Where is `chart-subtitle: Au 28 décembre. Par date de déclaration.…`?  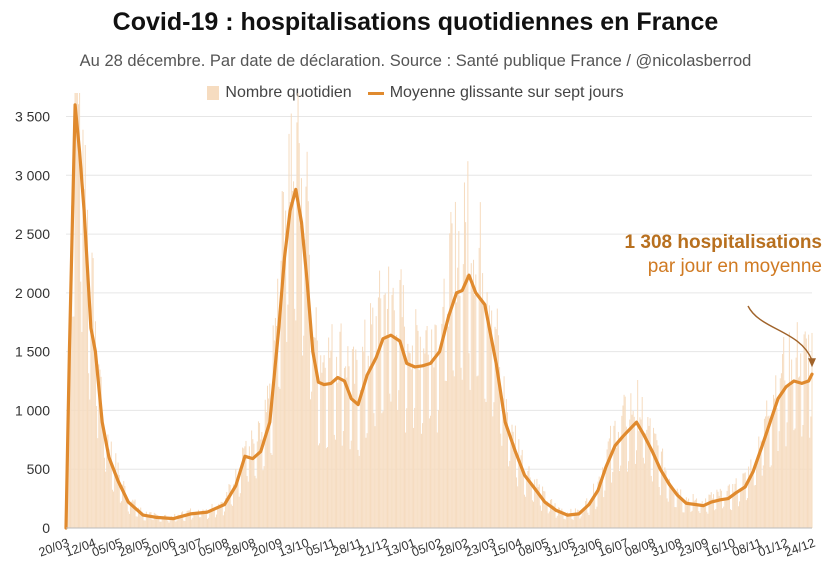 chart-subtitle: Au 28 décembre. Par date de déclaration.… is located at coordinates (415, 61).